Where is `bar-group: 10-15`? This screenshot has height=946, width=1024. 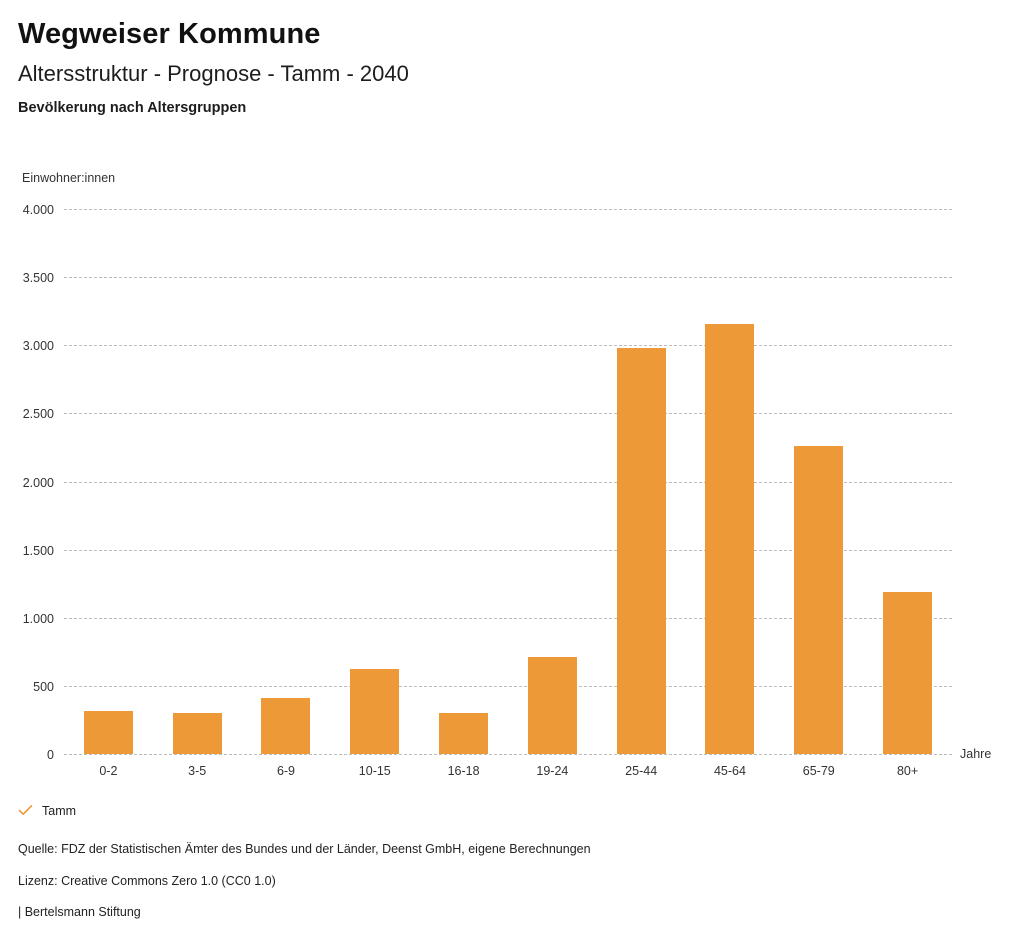 bar-group: 10-15 is located at coordinates (374, 493).